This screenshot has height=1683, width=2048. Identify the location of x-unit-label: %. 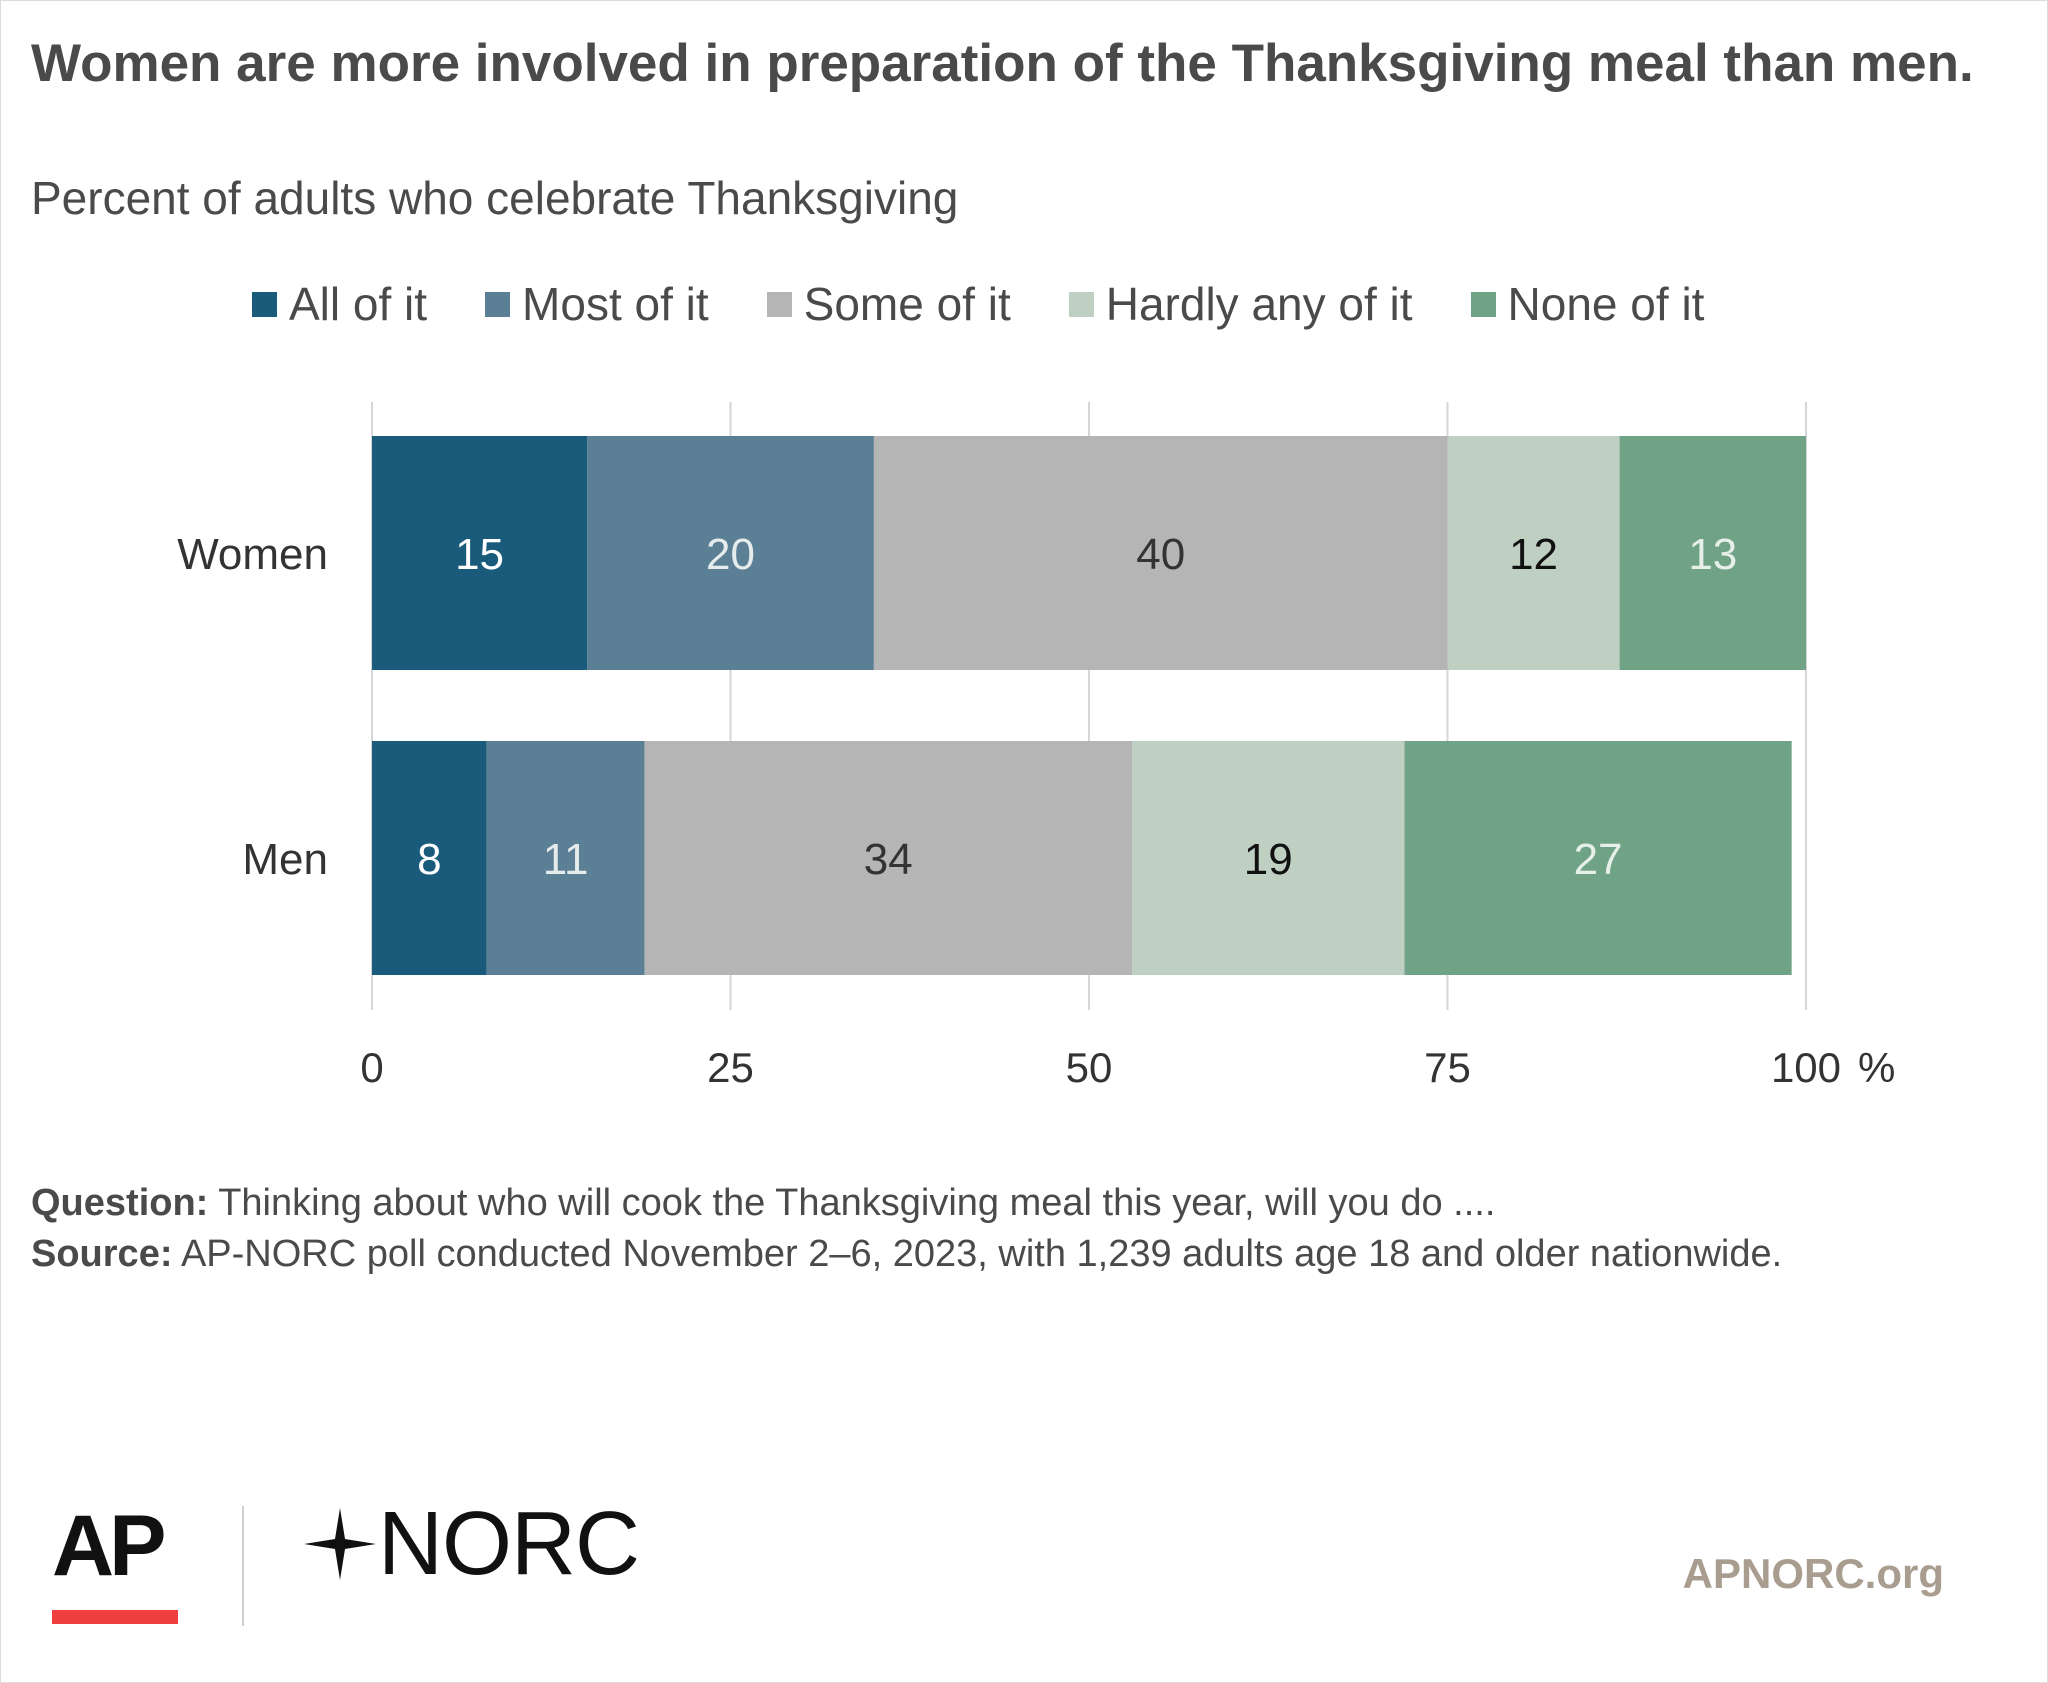
(1876, 1067).